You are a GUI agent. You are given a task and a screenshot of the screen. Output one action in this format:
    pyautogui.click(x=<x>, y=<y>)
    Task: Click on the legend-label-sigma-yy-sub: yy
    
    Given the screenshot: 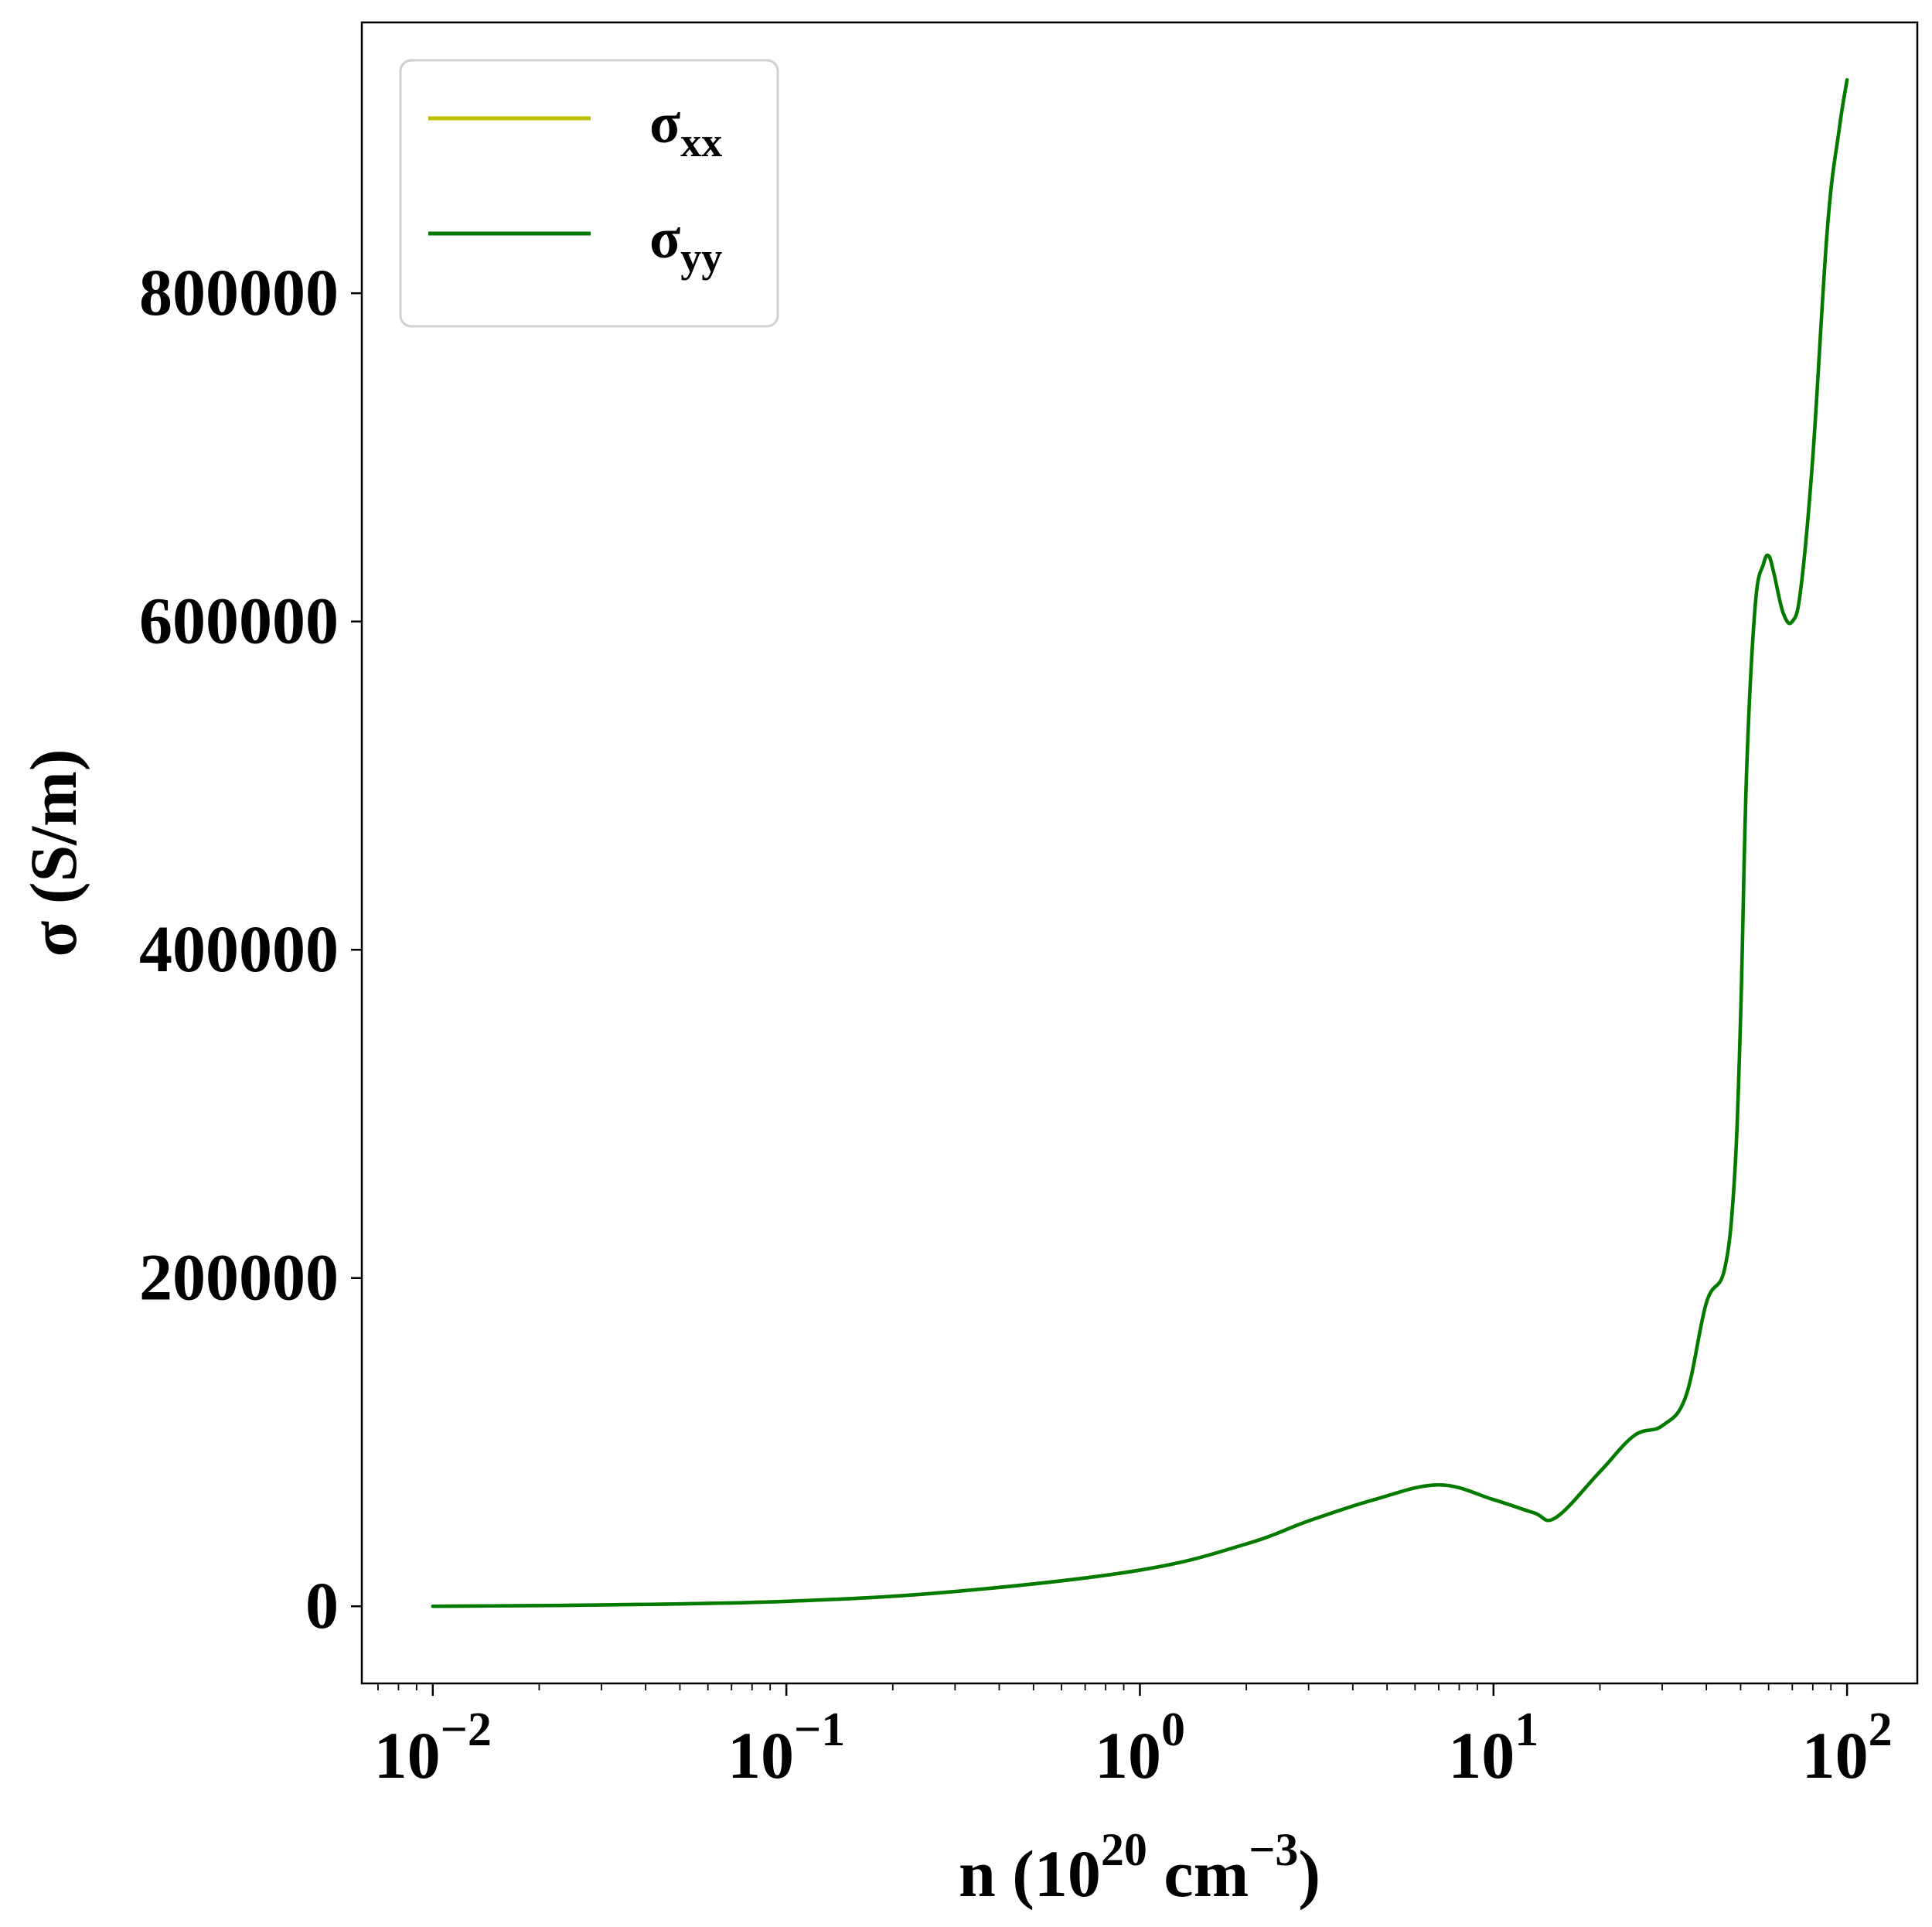 What is the action you would take?
    pyautogui.click(x=701, y=257)
    